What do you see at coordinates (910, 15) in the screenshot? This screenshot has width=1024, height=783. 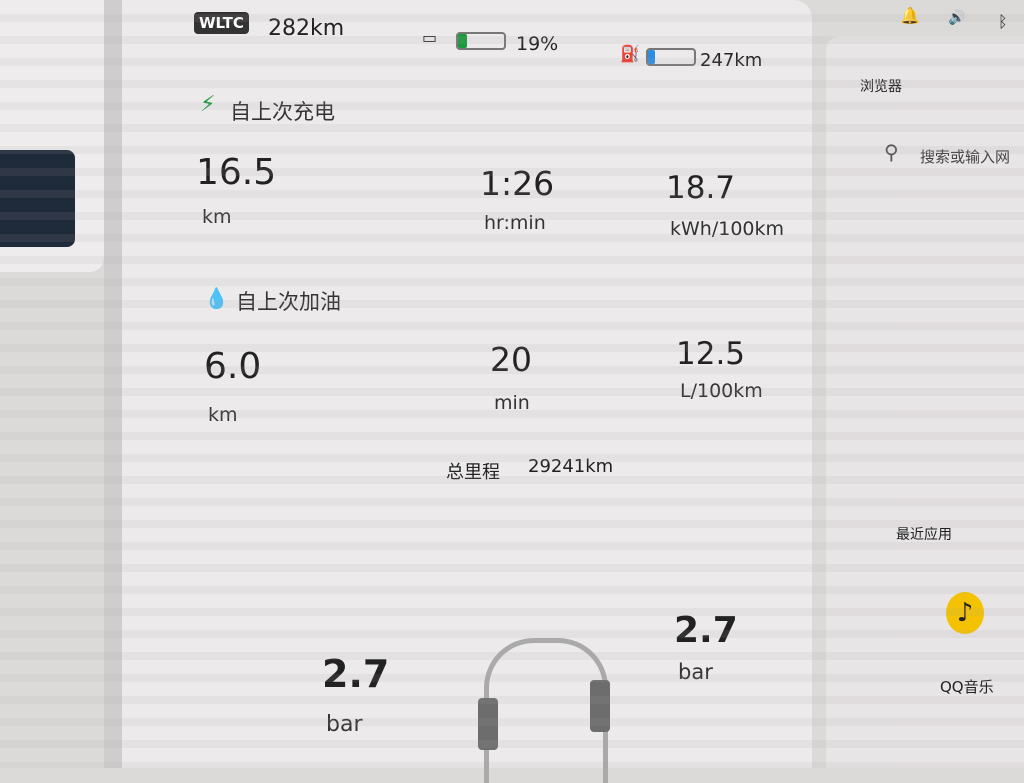 I see `notification-icon: 🔔` at bounding box center [910, 15].